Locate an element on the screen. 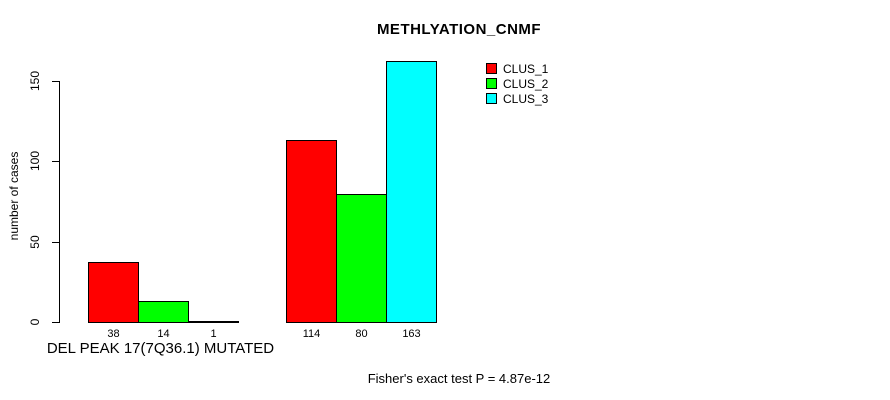 Image resolution: width=890 pixels, height=400 pixels. y-tick-label: 150 is located at coordinates (35, 81).